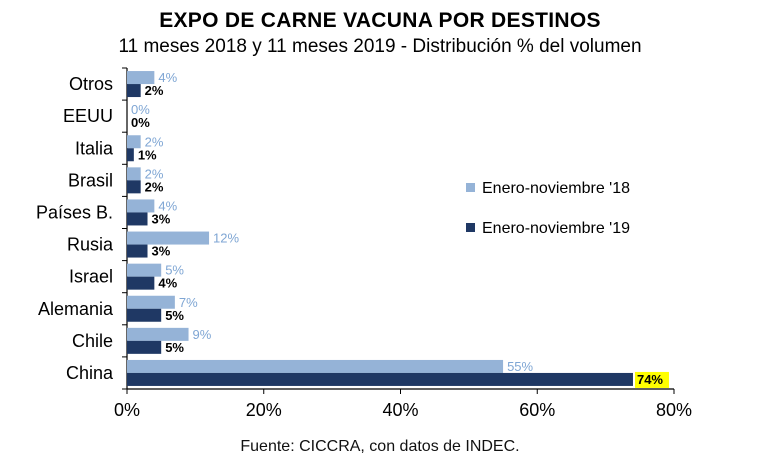 Image resolution: width=760 pixels, height=473 pixels. I want to click on x-tick-label: 0%, so click(127, 410).